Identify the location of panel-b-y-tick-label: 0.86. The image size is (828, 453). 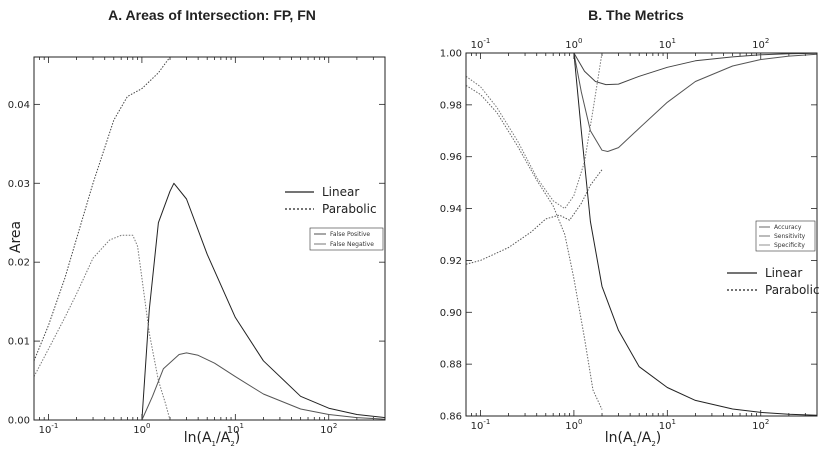
(451, 417).